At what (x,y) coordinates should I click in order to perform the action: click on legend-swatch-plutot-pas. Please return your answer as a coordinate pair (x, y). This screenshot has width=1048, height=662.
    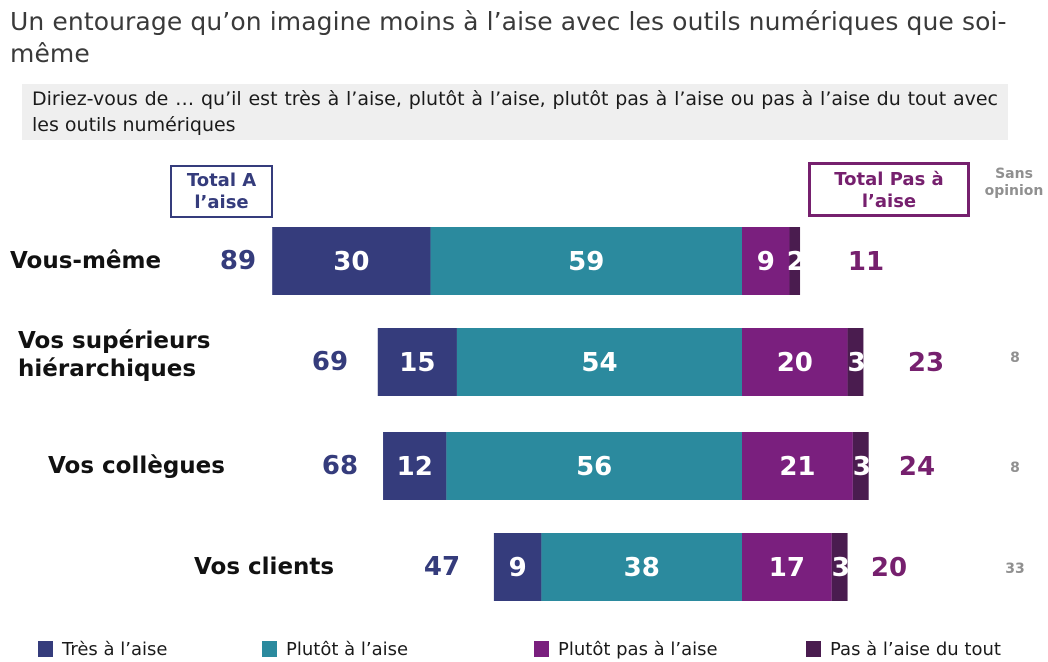
    Looking at the image, I should click on (541, 649).